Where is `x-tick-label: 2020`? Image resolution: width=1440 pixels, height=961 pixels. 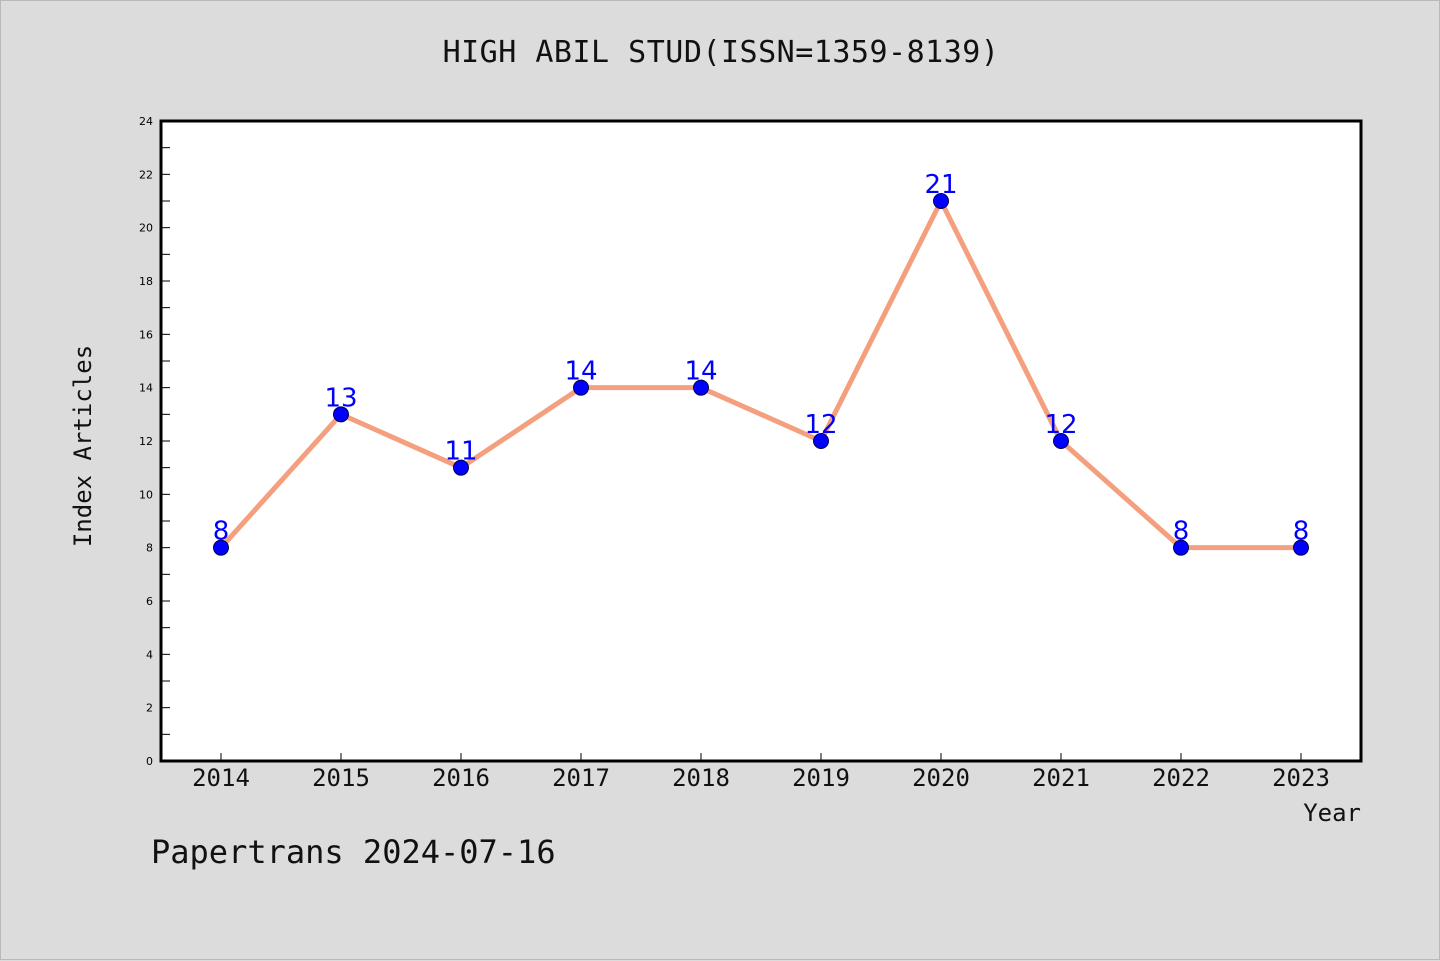 x-tick-label: 2020 is located at coordinates (941, 778).